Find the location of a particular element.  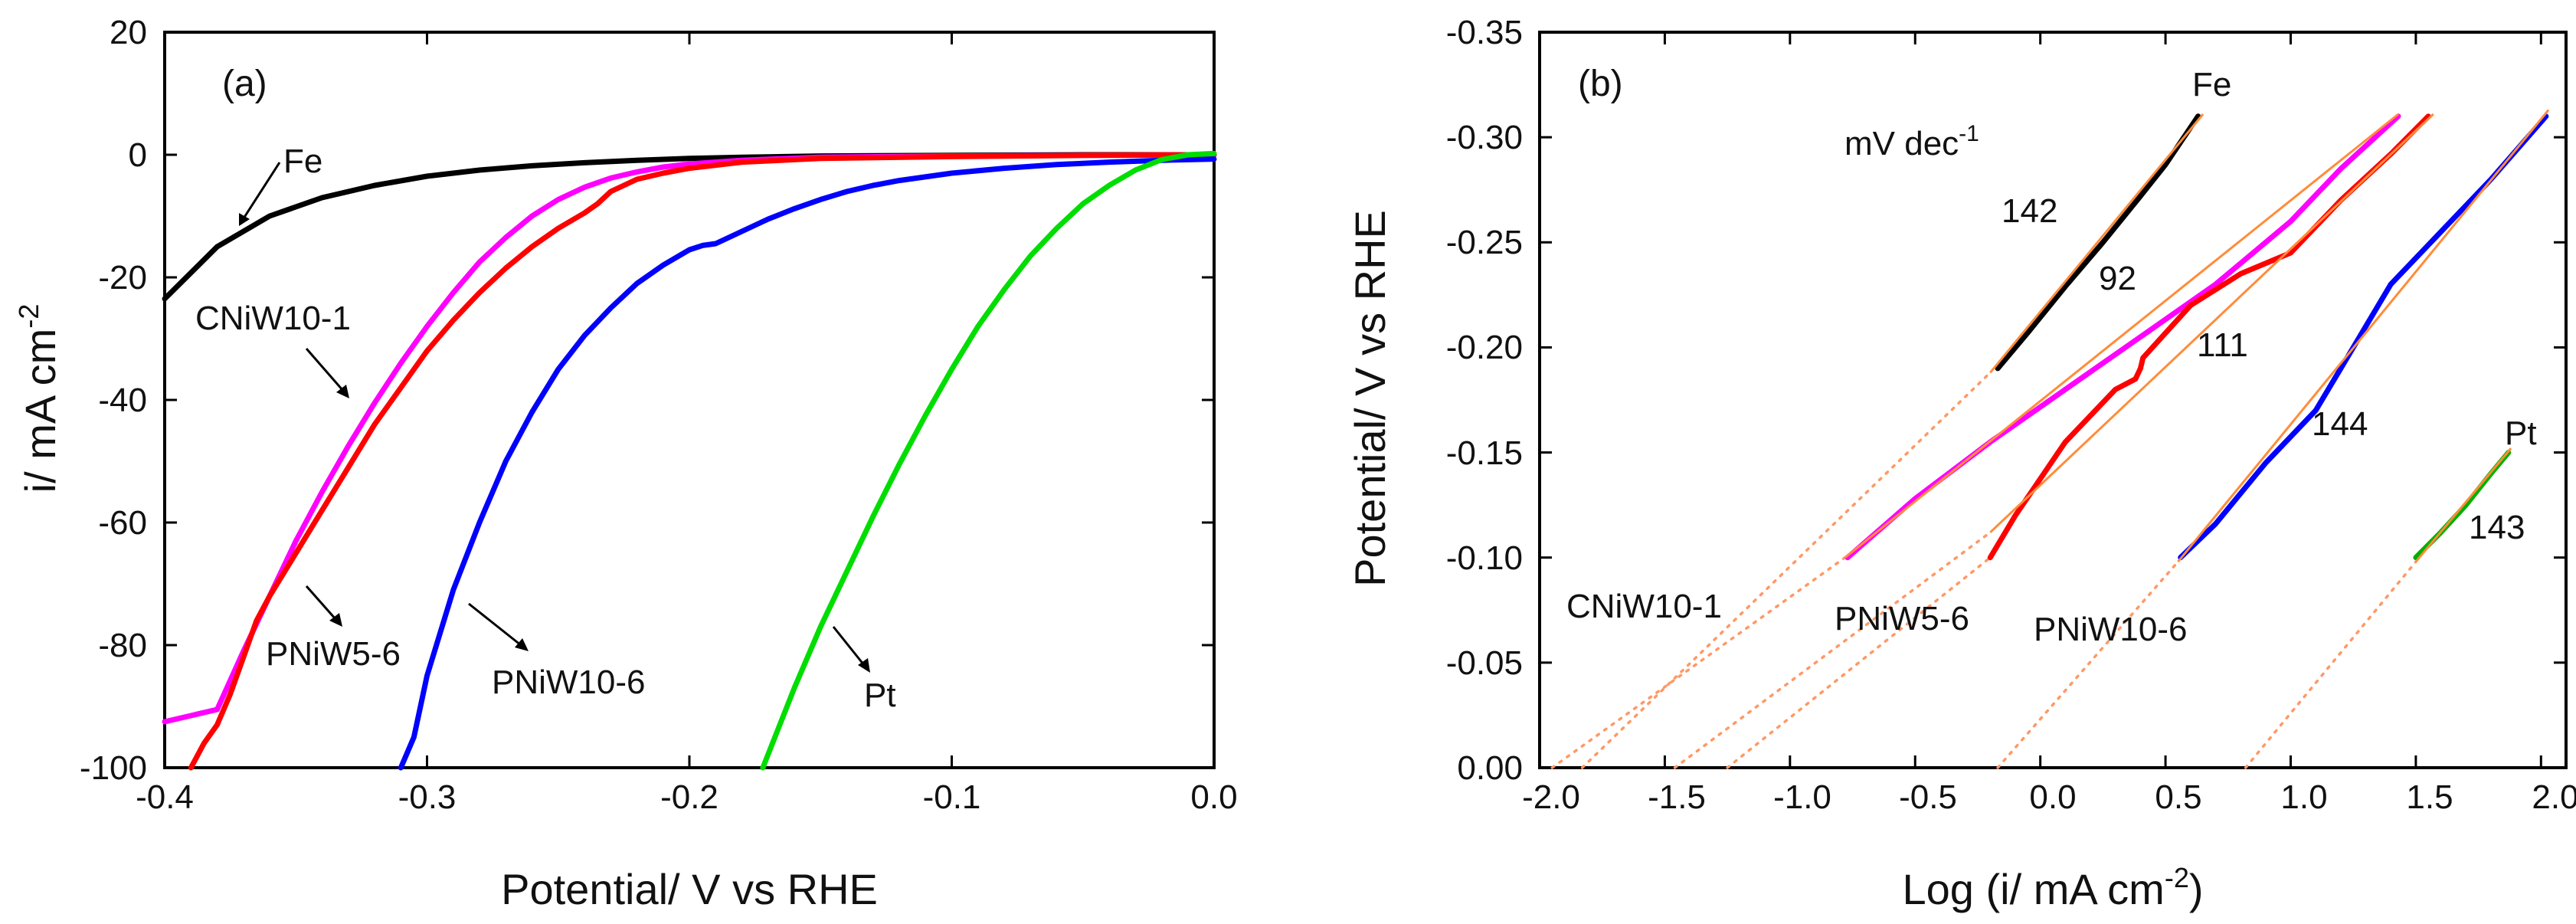

b-xtick-label: -0.5 is located at coordinates (1928, 797).